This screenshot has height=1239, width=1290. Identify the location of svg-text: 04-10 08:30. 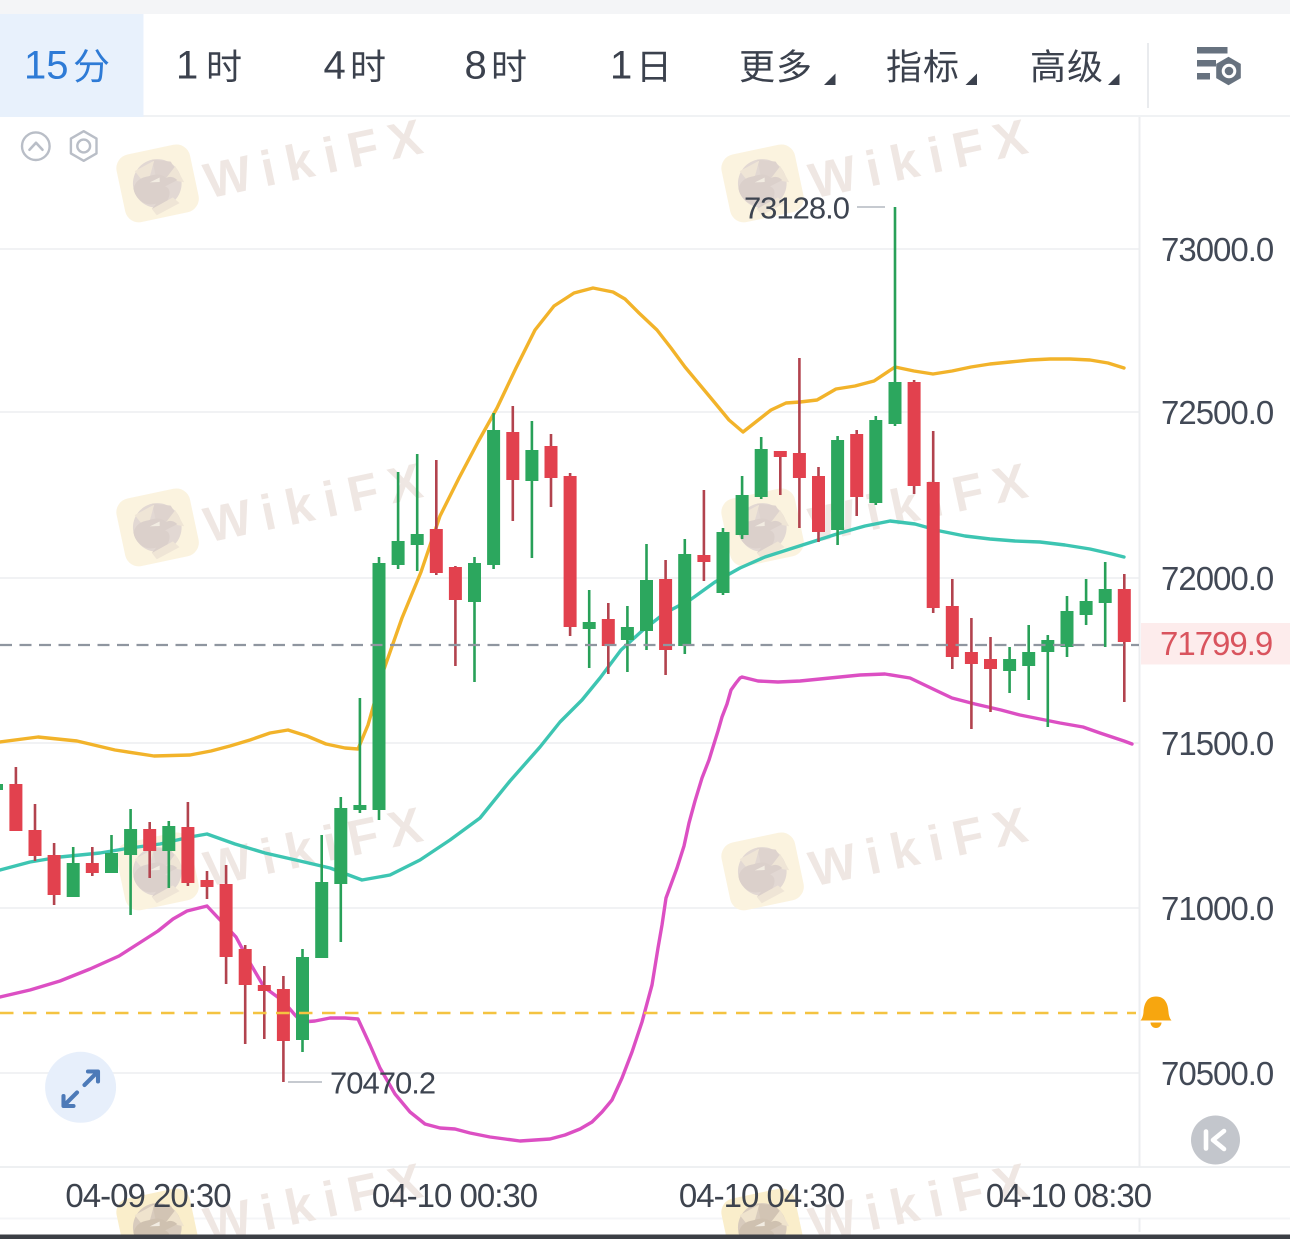
(1069, 1195).